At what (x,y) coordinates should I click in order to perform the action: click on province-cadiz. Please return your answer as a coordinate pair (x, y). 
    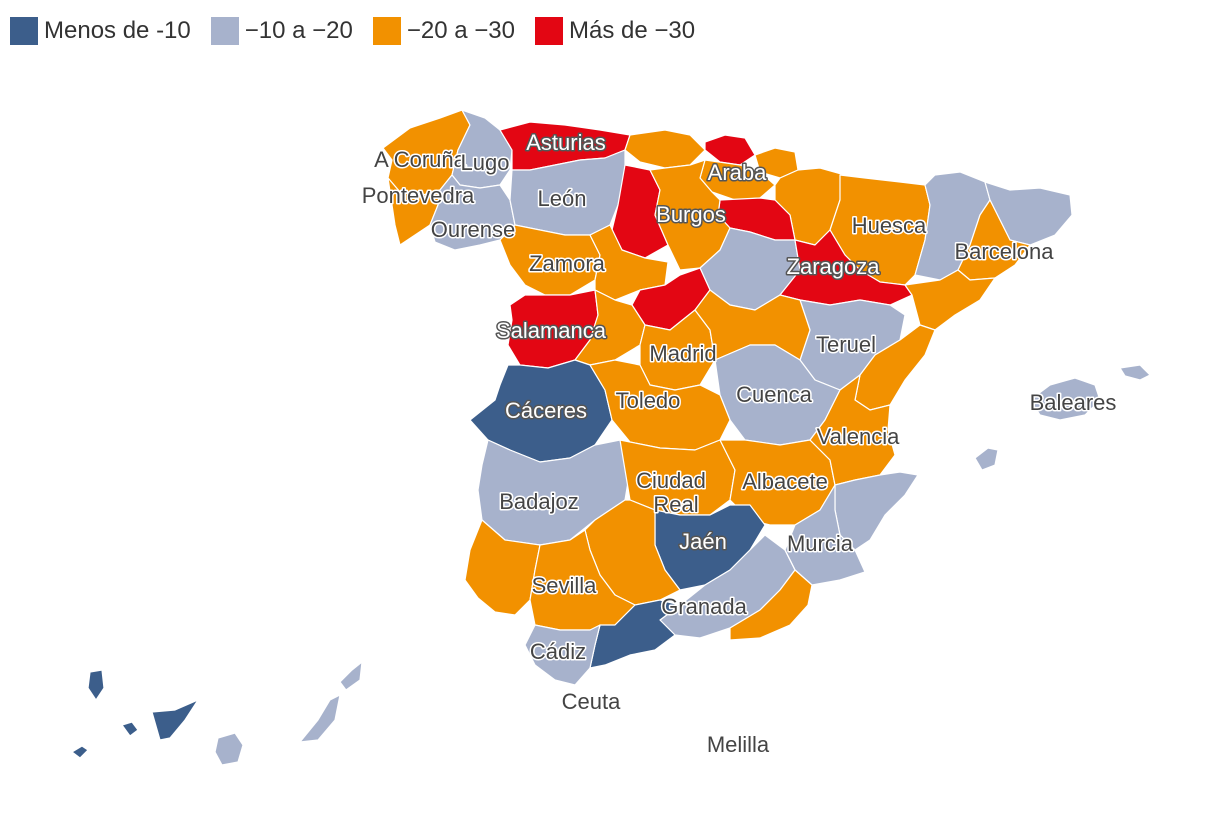
    Looking at the image, I should click on (562, 655).